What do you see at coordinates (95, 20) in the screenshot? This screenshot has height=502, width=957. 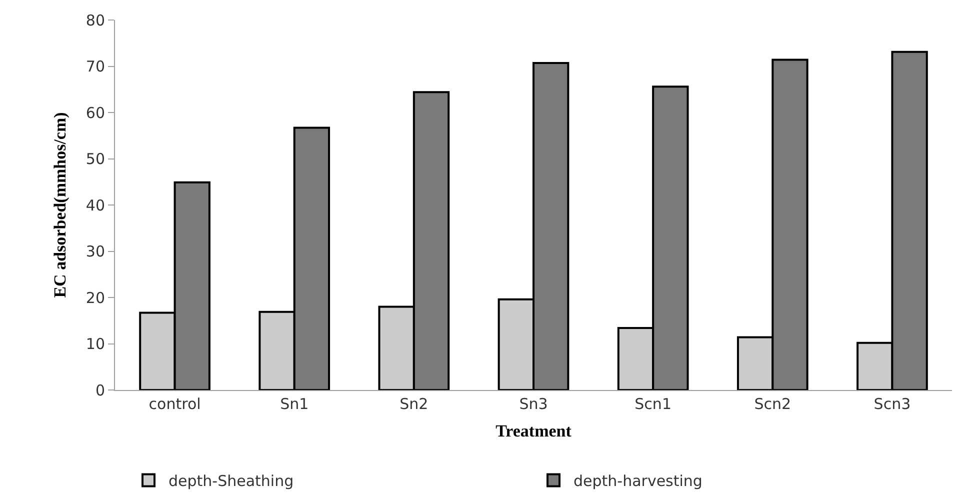 I see `y-tick-label: 80` at bounding box center [95, 20].